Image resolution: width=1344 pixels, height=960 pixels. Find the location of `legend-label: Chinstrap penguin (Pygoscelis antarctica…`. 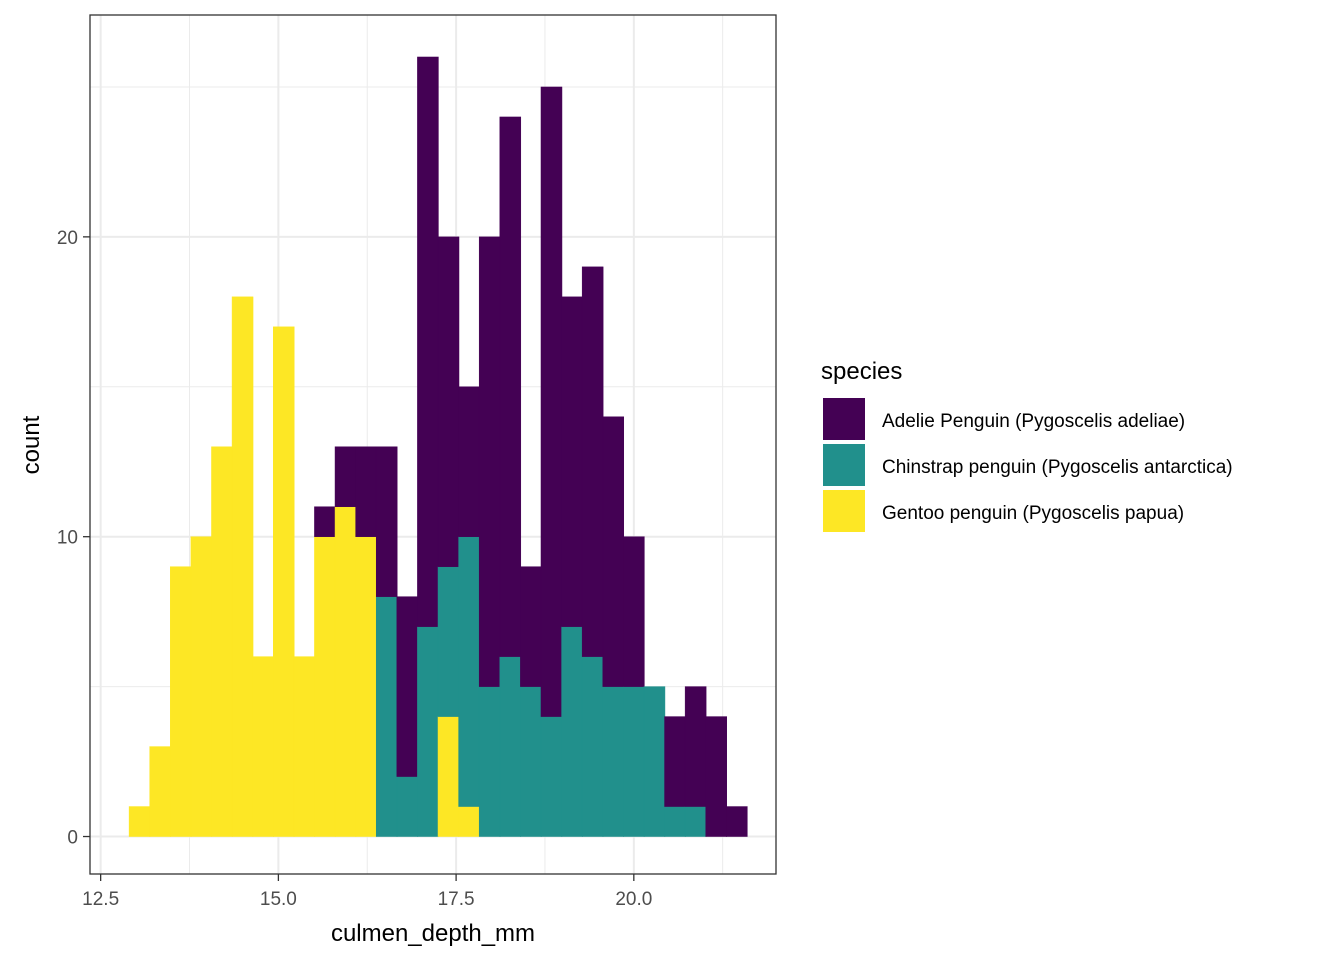

legend-label: Chinstrap penguin (Pygoscelis antarctica… is located at coordinates (1057, 467).